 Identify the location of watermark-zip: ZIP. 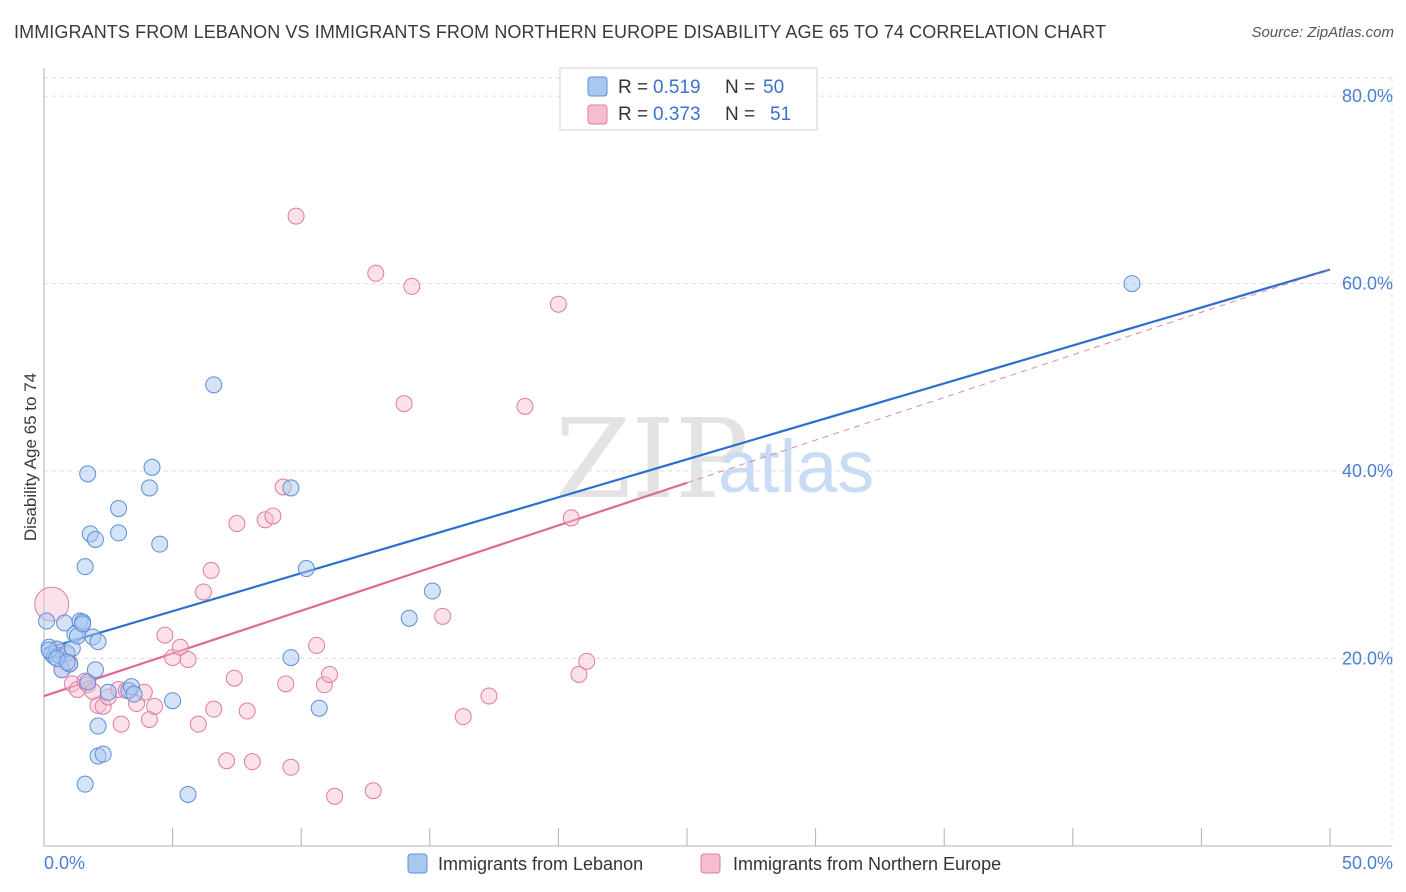
(652, 459).